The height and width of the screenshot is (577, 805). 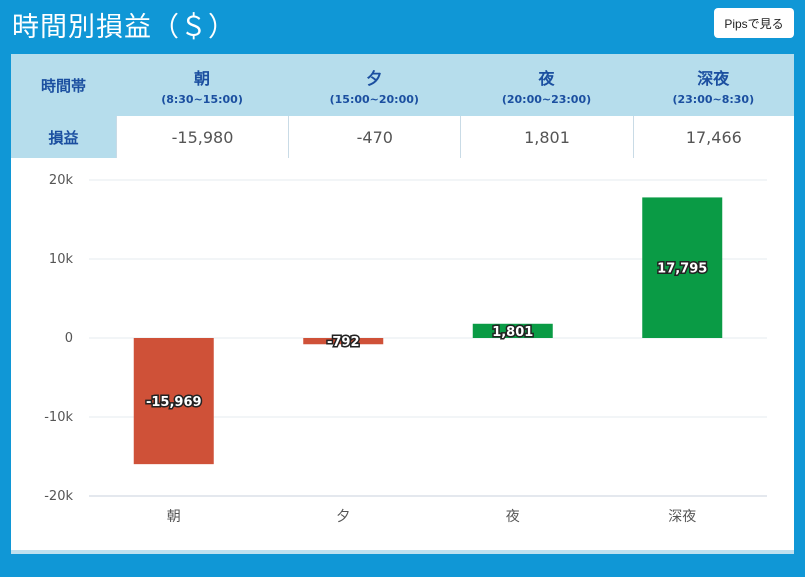 I want to click on column-header-night: 夜 (20:00~23:00), so click(x=546, y=85).